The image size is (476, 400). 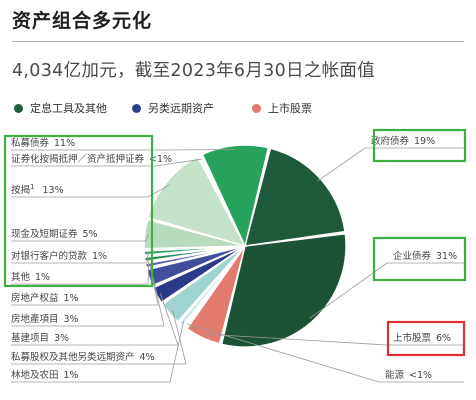 I want to click on slice-label--: 林地及农田 1%, so click(x=45, y=375).